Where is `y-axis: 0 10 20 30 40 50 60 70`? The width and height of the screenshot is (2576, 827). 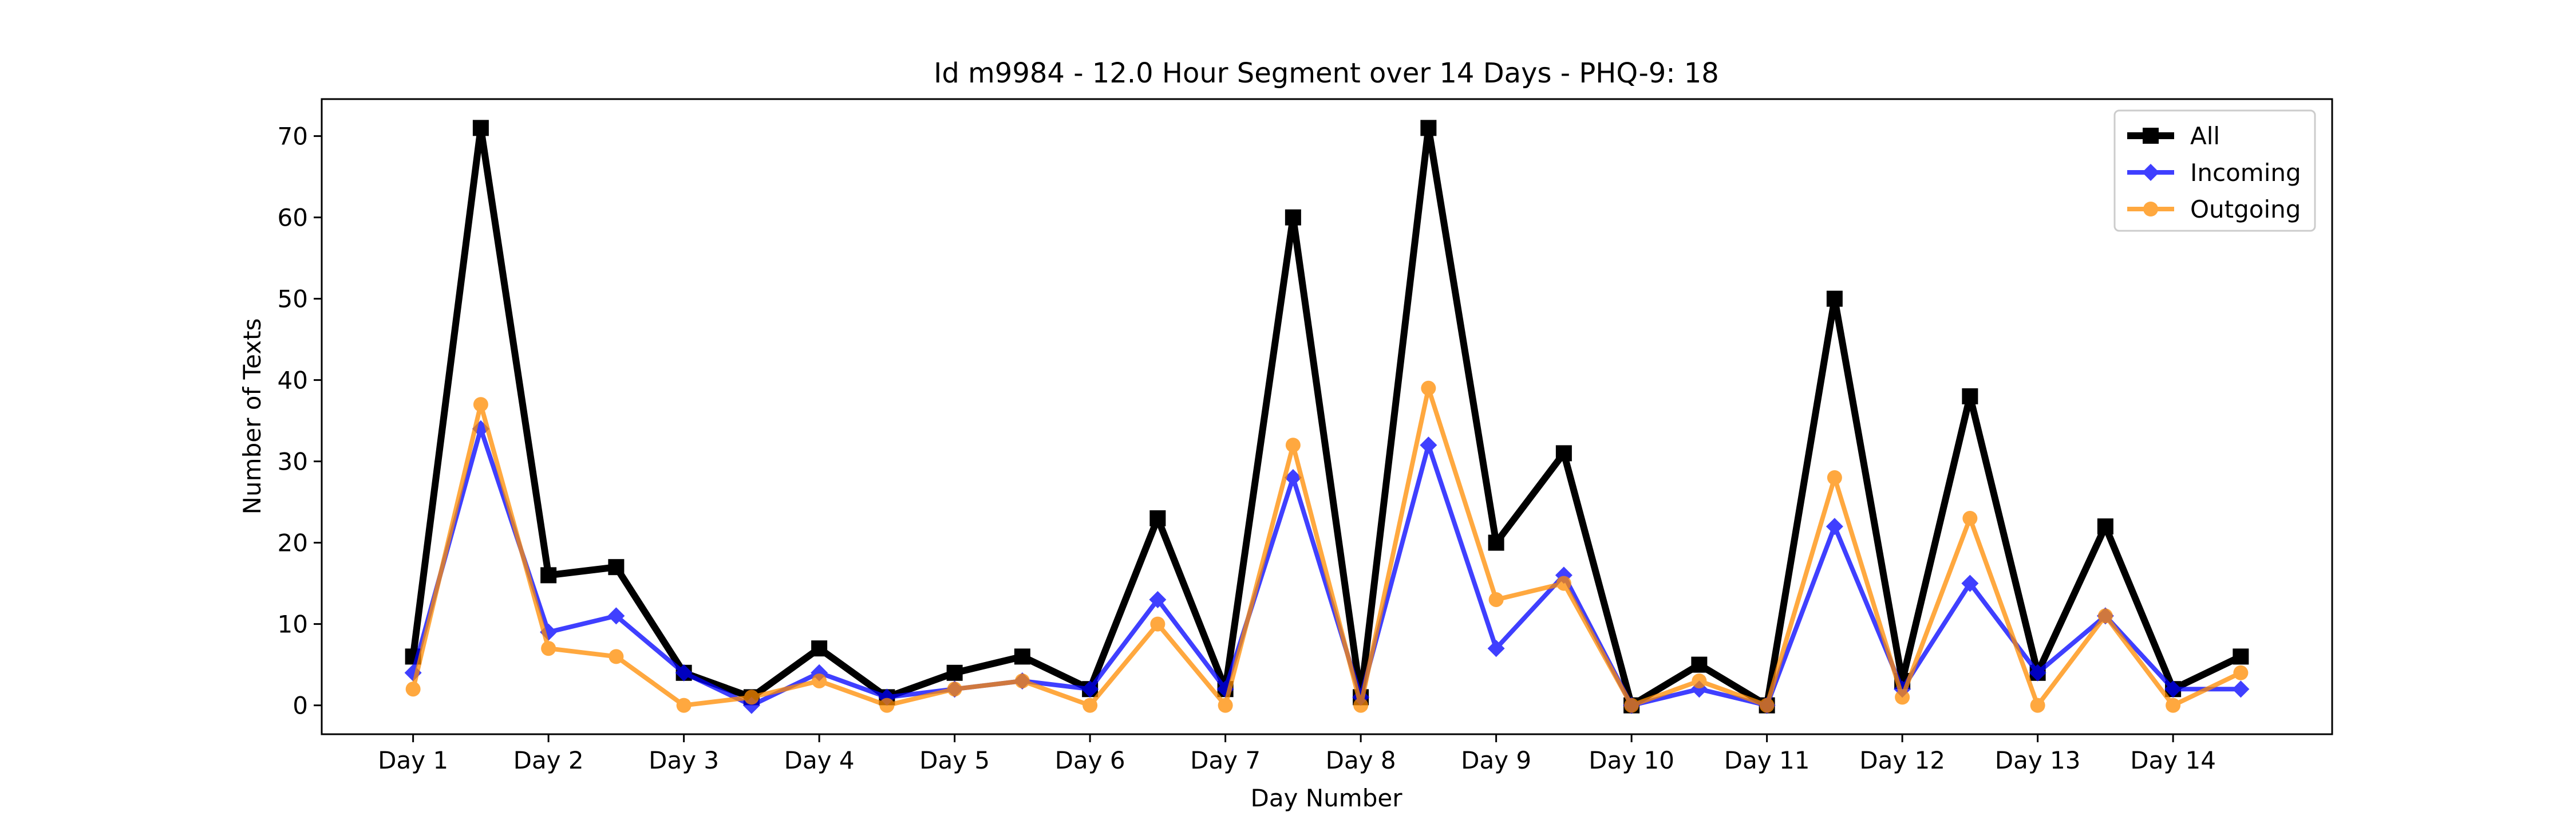 y-axis: 0 10 20 30 40 50 60 70 is located at coordinates (300, 422).